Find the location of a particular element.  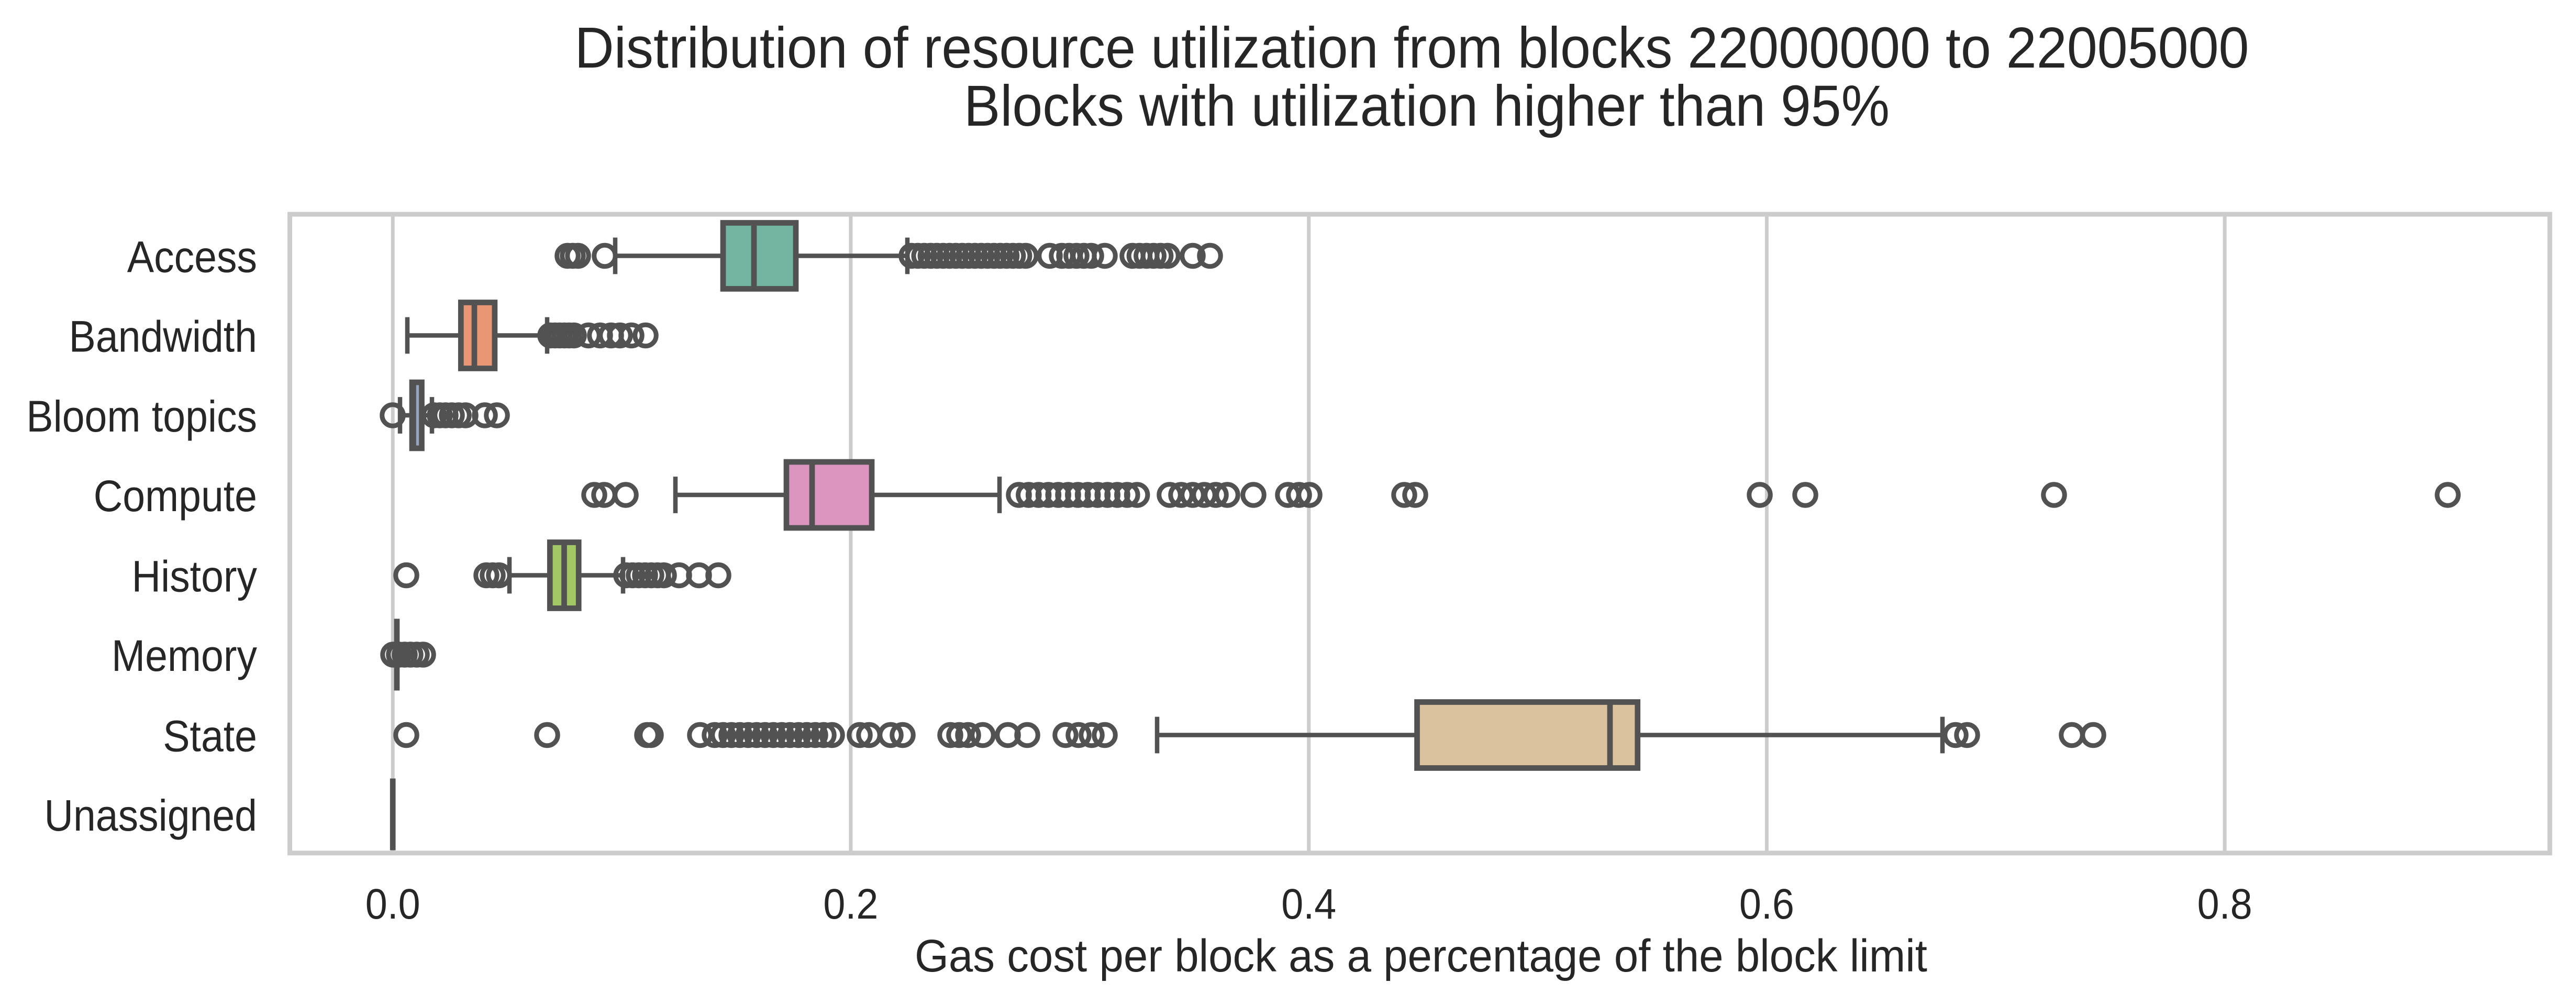

svg-text: Compute is located at coordinates (175, 496).